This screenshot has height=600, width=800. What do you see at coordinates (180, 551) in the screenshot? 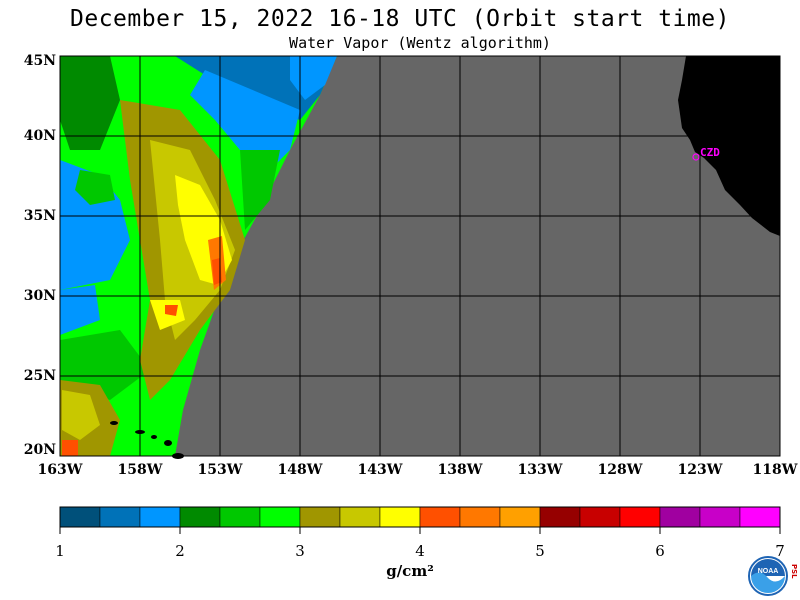
I see `colorbar-tick-label: 2` at bounding box center [180, 551].